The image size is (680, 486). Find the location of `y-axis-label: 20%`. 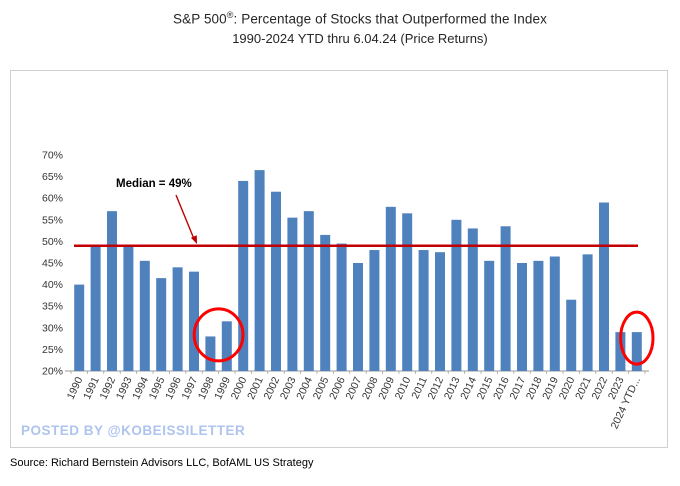

y-axis-label: 20% is located at coordinates (52, 372).